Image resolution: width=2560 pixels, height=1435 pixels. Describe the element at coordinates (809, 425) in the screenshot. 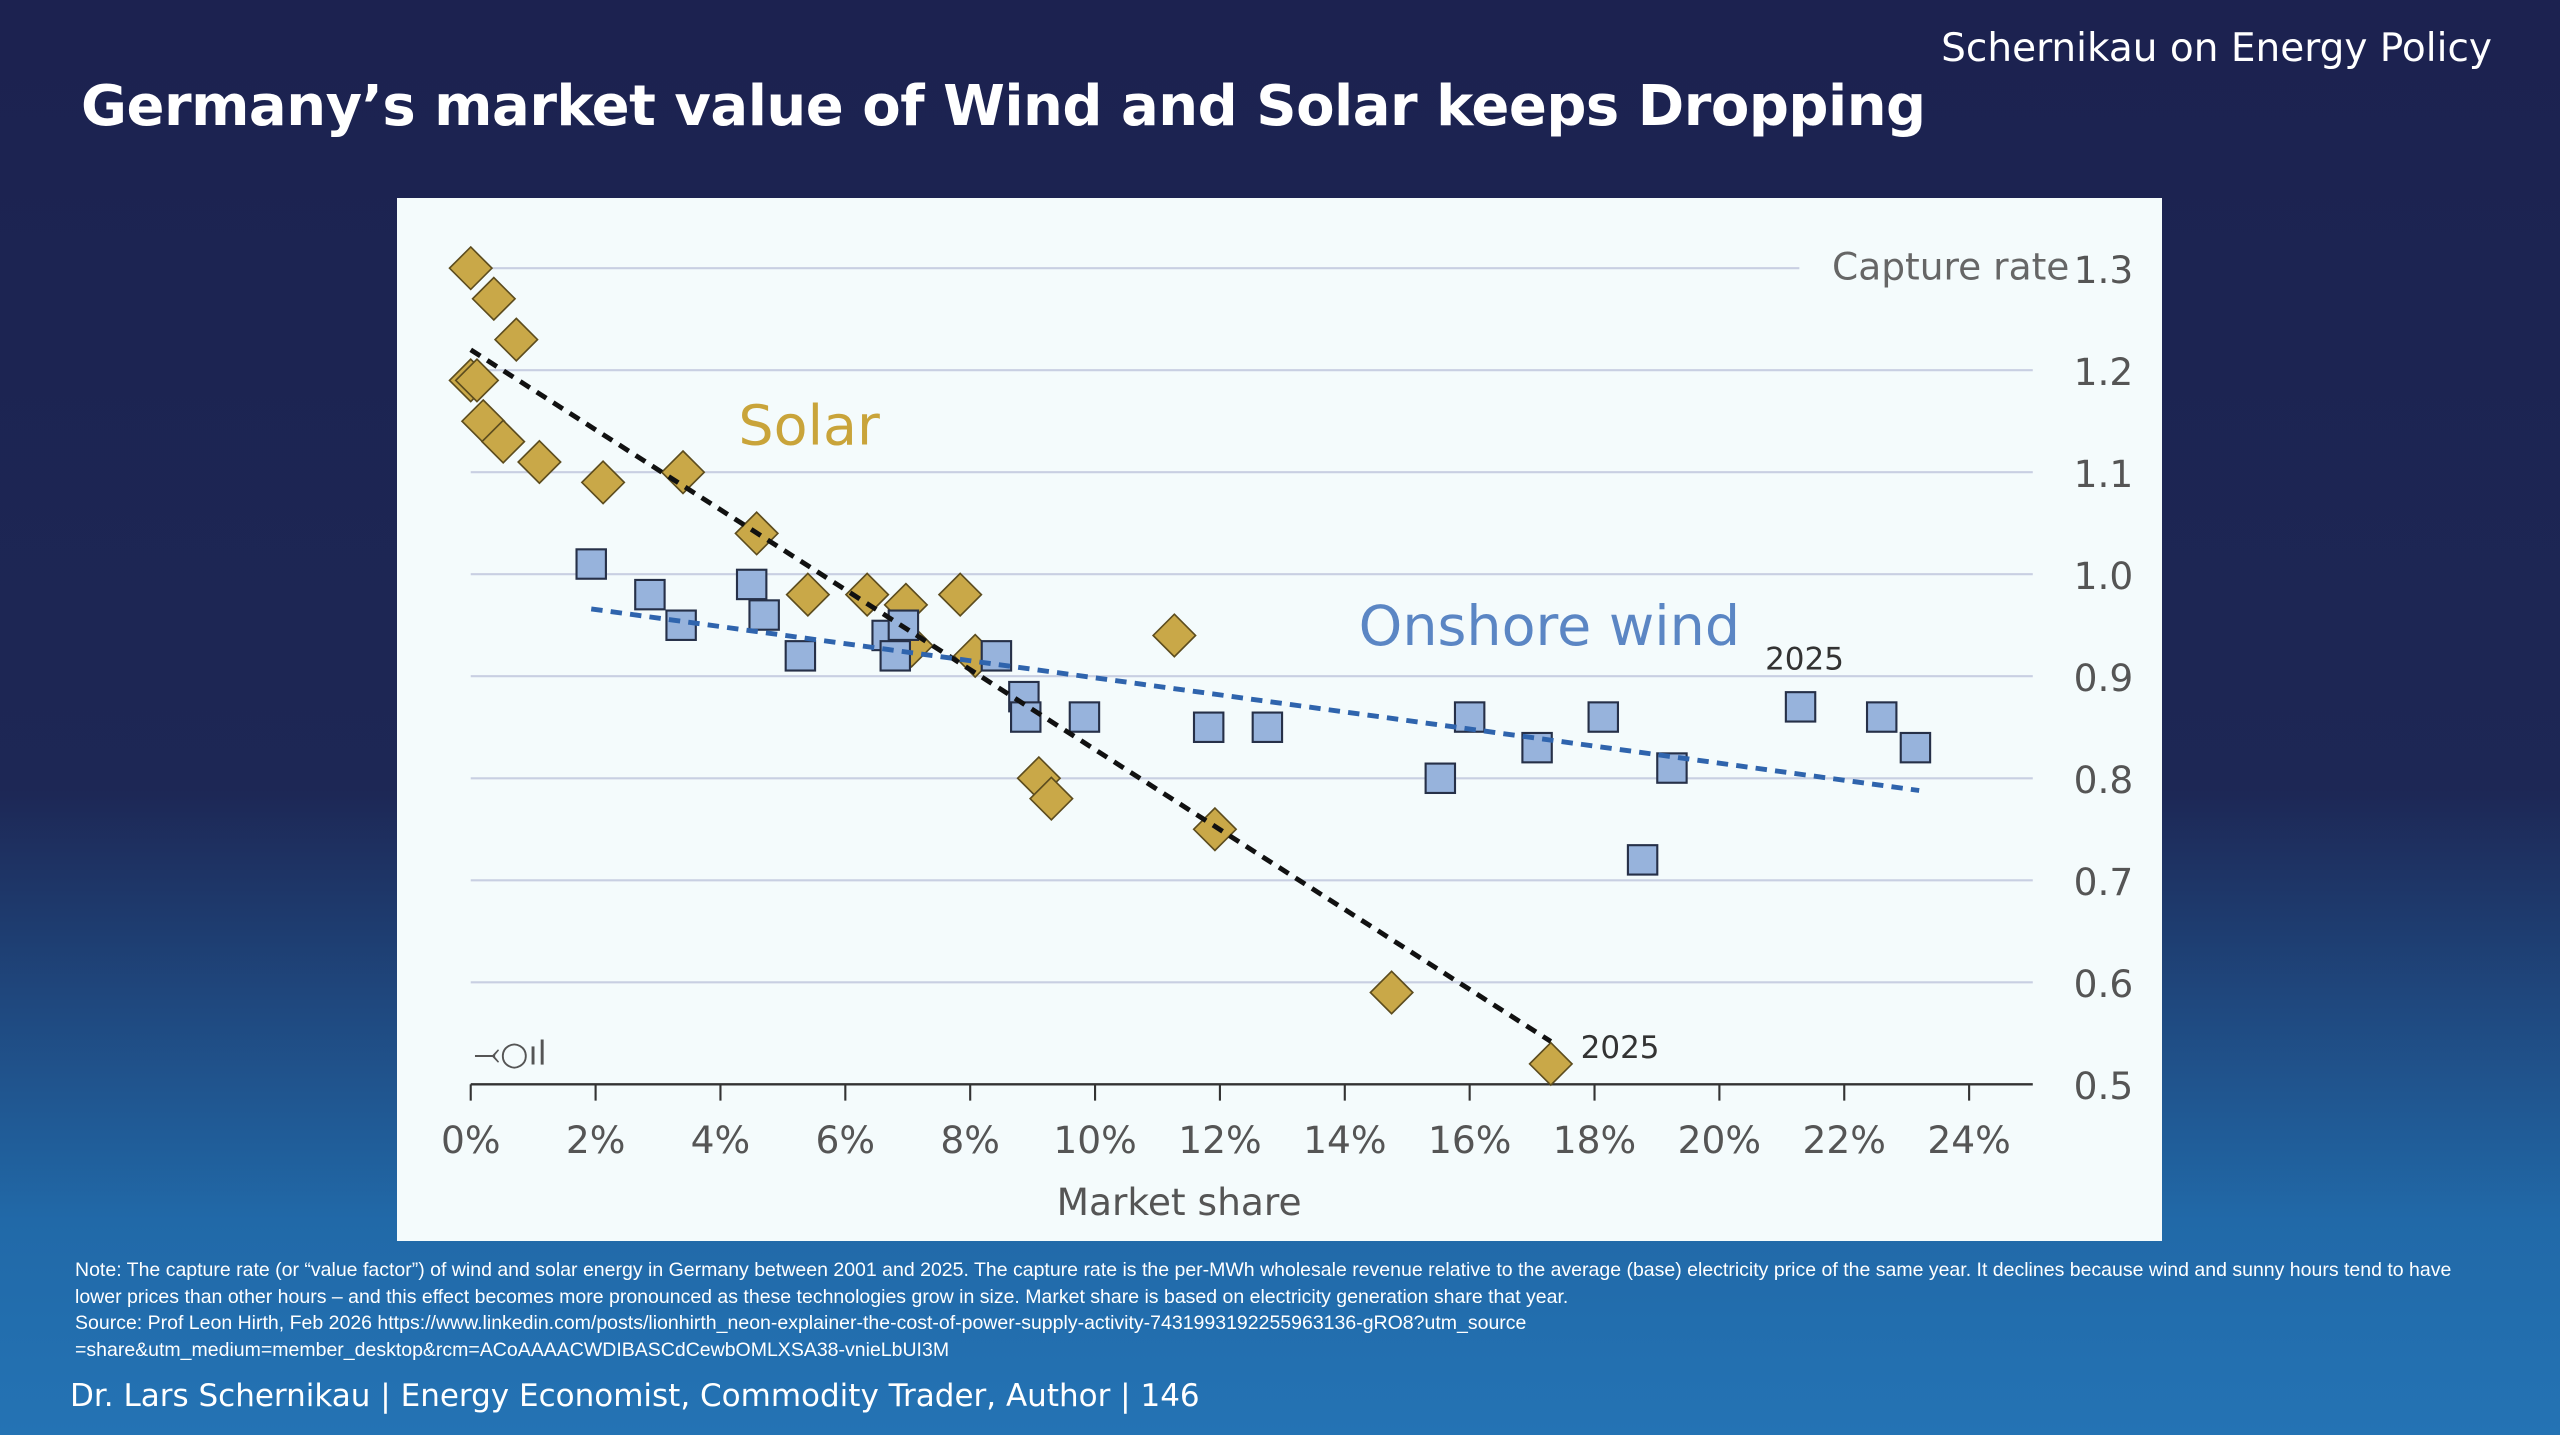

I see `solar-series-label: Solar` at that location.